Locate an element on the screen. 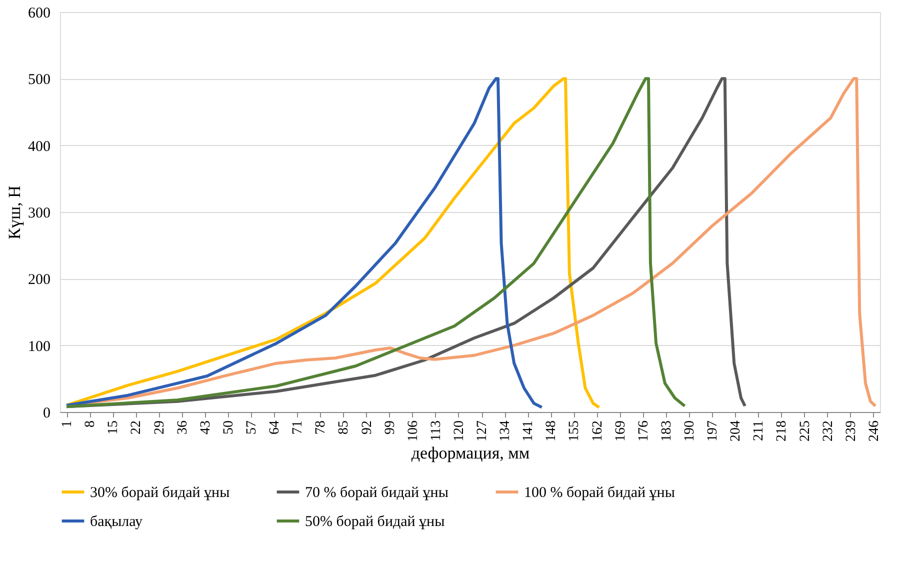 The width and height of the screenshot is (909, 573). x-tick-label: 92 is located at coordinates (367, 427).